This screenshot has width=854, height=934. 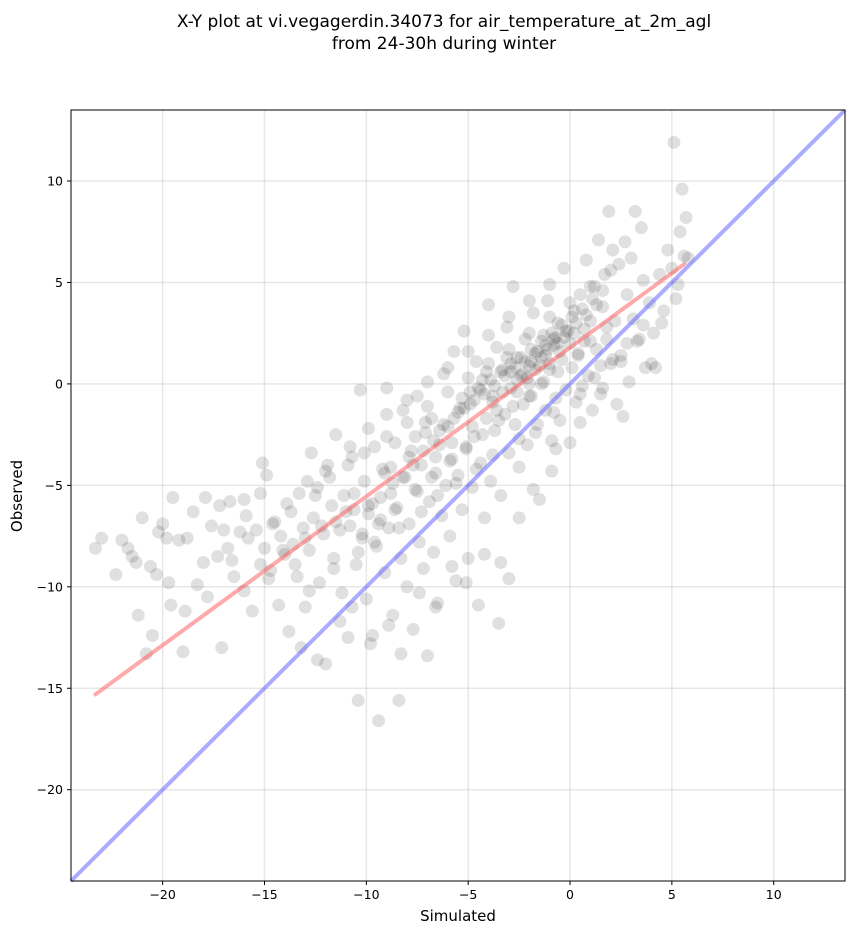 I want to click on chart-subtitle: from 24-30h during winter, so click(x=444, y=44).